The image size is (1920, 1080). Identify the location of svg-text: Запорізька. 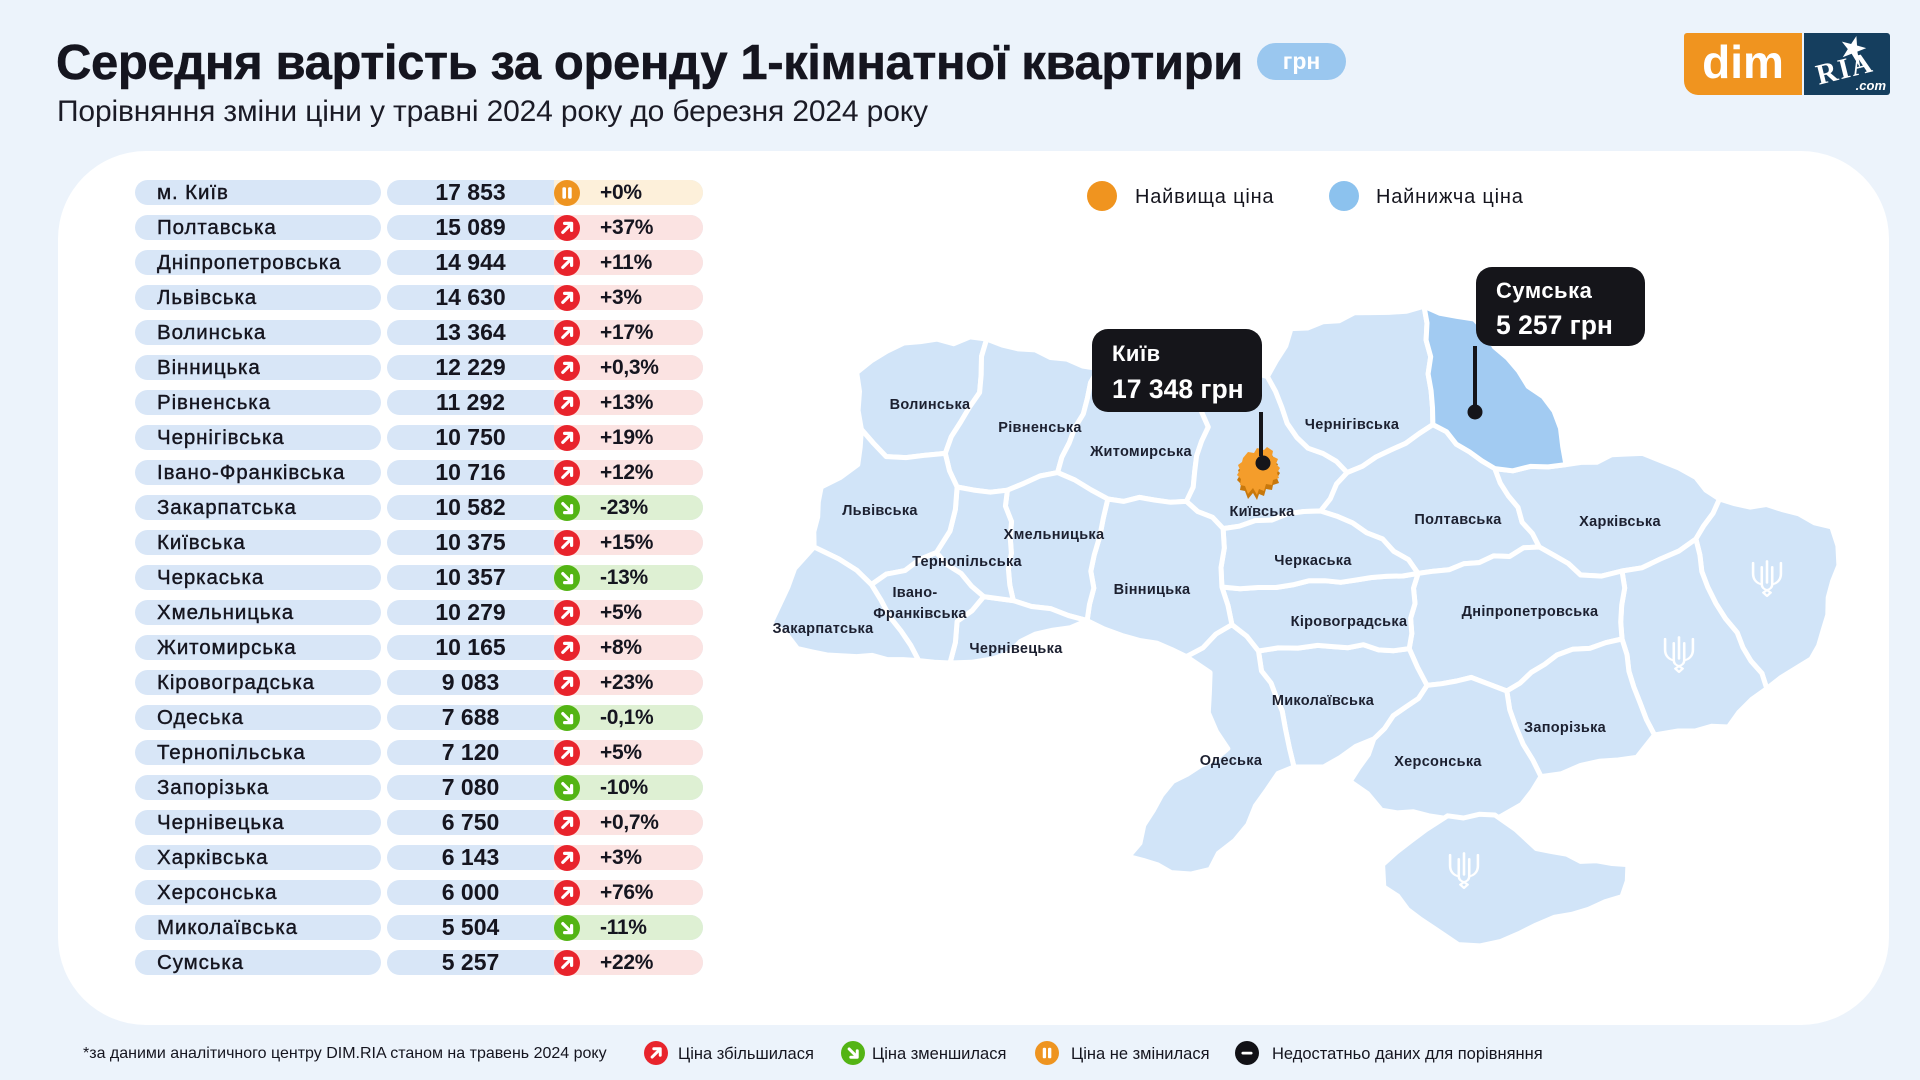
(1565, 728).